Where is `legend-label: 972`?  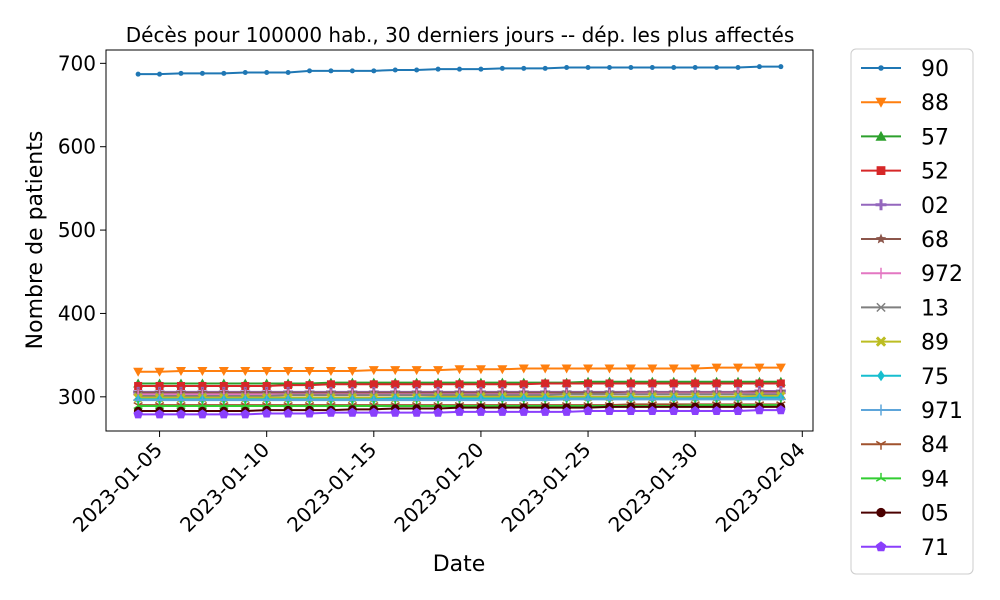
legend-label: 972 is located at coordinates (942, 274).